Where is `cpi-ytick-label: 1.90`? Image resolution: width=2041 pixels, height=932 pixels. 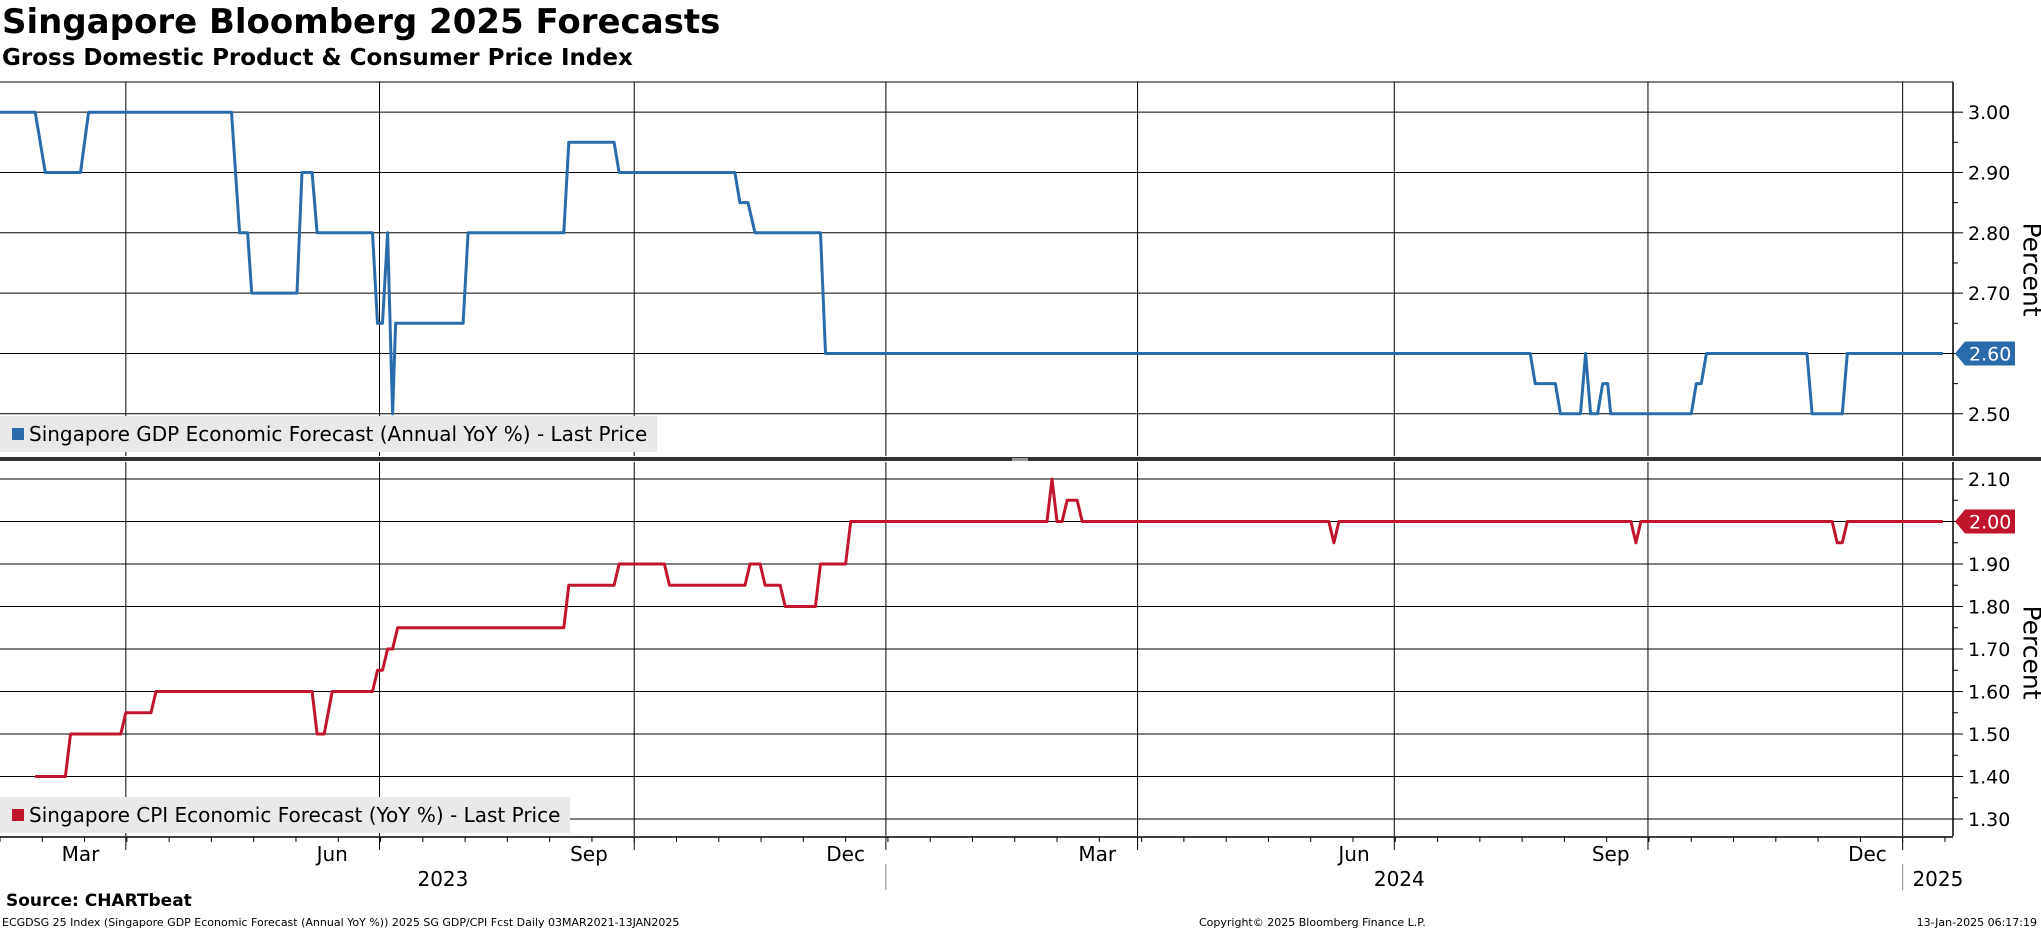 cpi-ytick-label: 1.90 is located at coordinates (1989, 565).